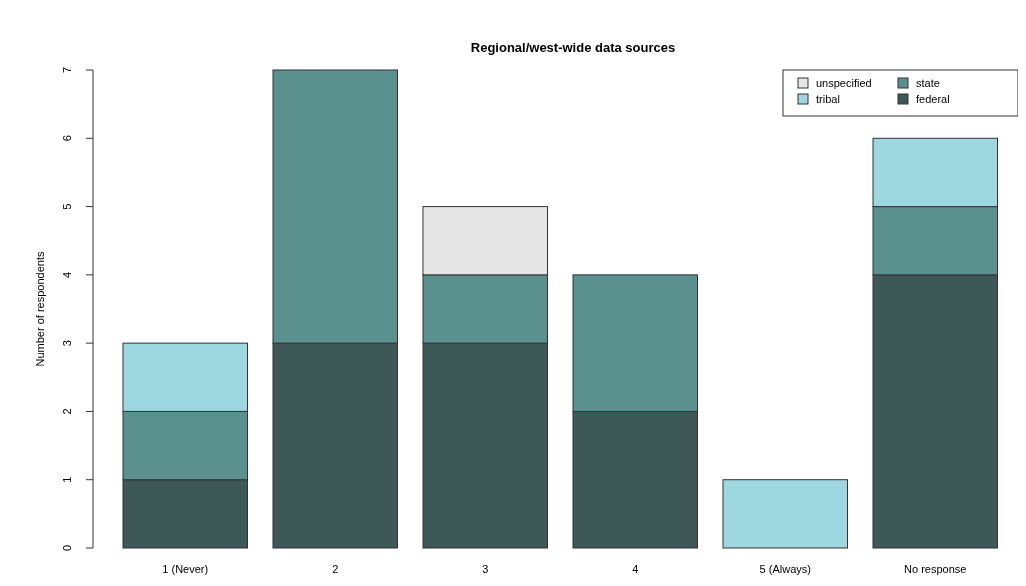 The image size is (1026, 586). Describe the element at coordinates (67, 479) in the screenshot. I see `y-tick-label: 1` at that location.